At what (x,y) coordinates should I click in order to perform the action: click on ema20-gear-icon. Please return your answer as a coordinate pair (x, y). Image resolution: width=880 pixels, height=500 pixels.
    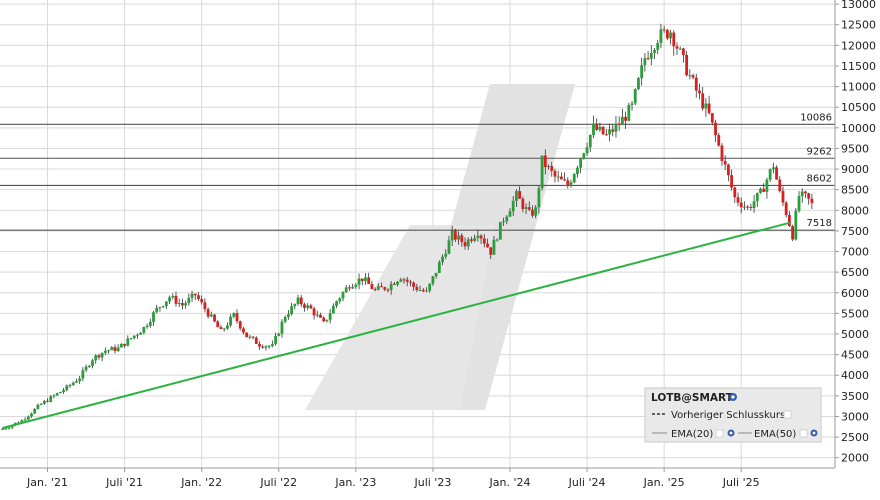
    Looking at the image, I should click on (731, 433).